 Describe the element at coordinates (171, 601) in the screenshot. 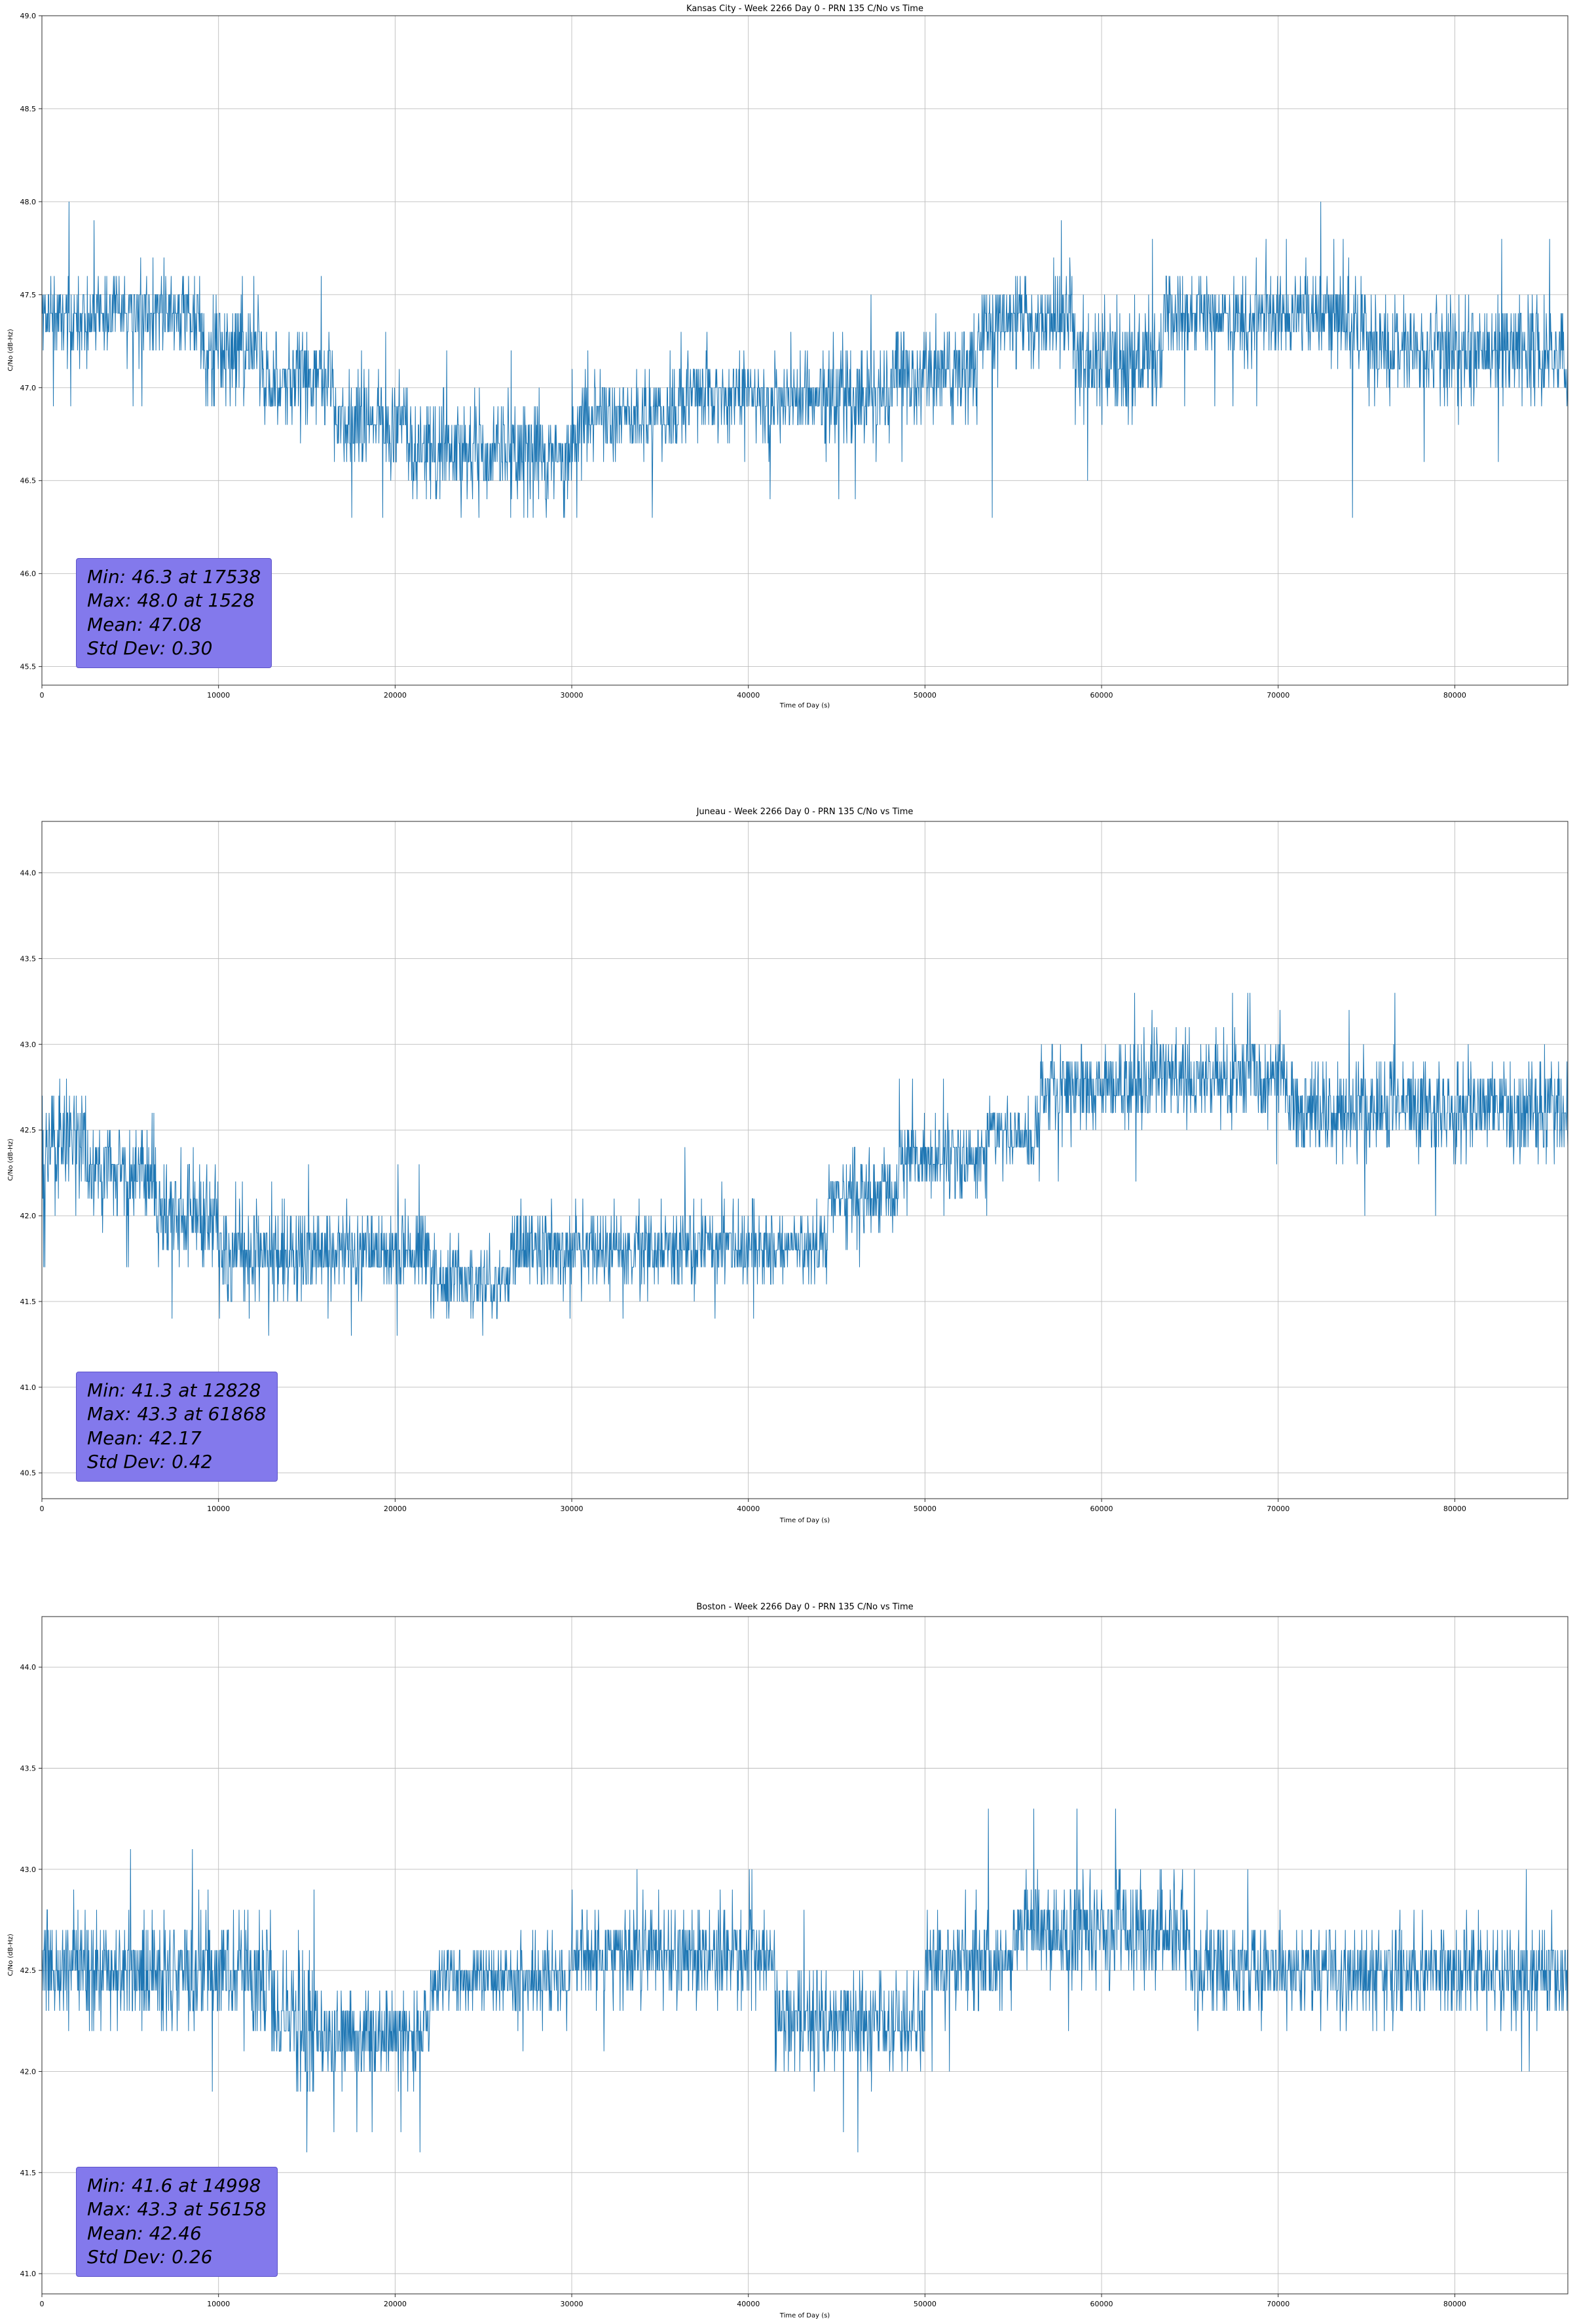

I see `stats-max: Max: 48.0 at 1528` at that location.